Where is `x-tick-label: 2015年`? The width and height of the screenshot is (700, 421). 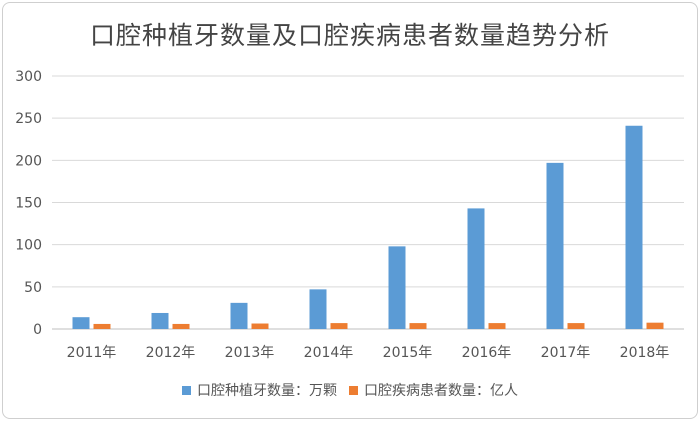 x-tick-label: 2015年 is located at coordinates (408, 353).